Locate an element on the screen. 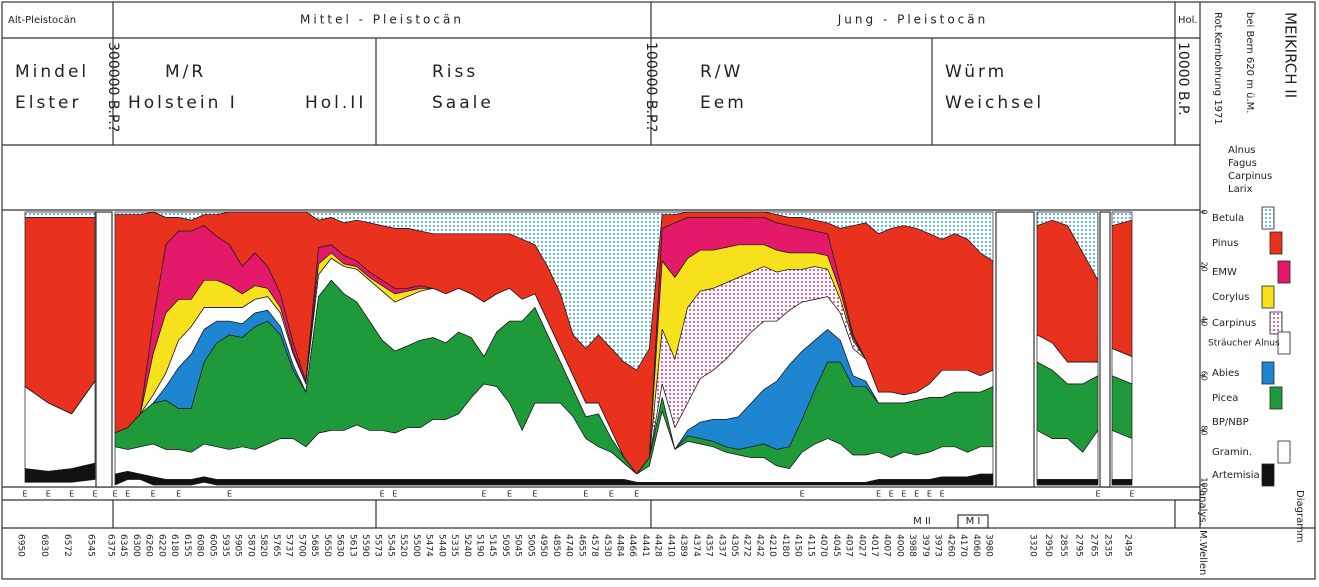  sample-label: 5190 is located at coordinates (480, 545).